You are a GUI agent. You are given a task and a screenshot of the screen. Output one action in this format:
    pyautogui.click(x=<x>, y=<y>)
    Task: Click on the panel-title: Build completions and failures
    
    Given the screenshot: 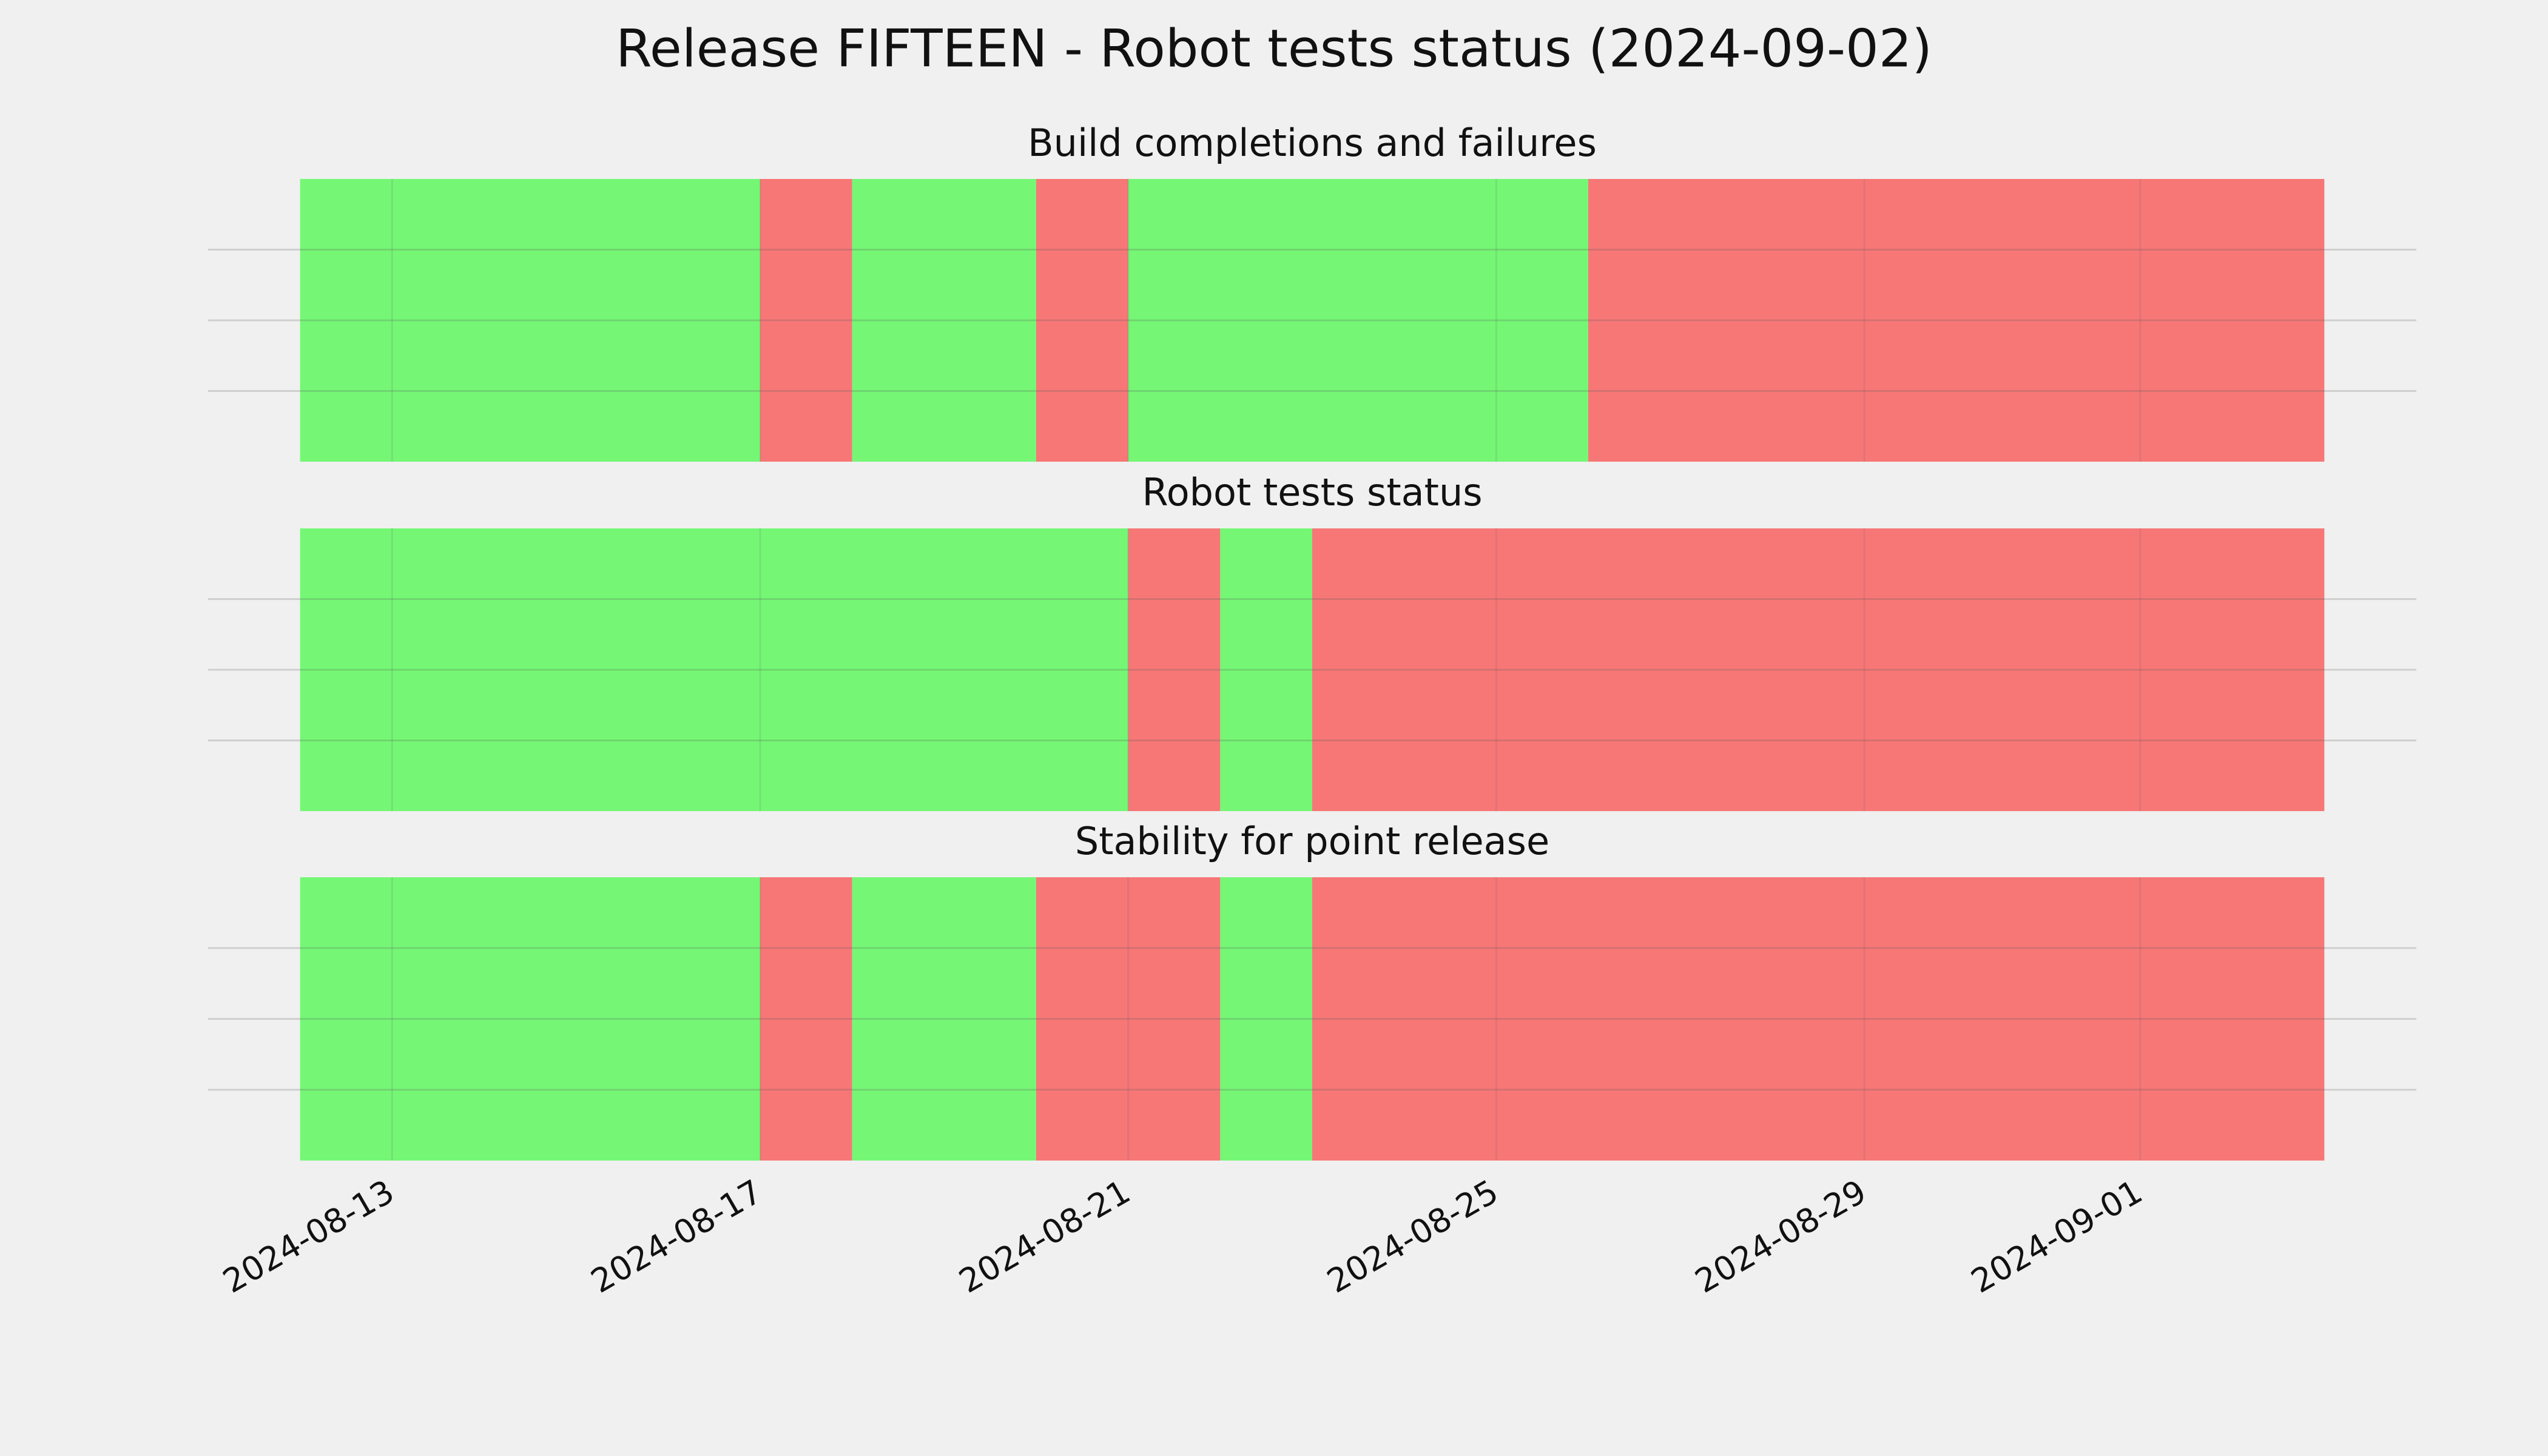 What is the action you would take?
    pyautogui.click(x=1312, y=143)
    